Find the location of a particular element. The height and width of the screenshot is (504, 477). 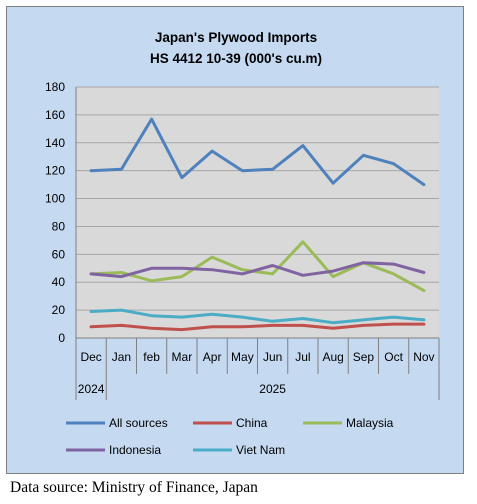

chart-subtitle: HS 4412 10-39 (000's cu.m) is located at coordinates (236, 58).